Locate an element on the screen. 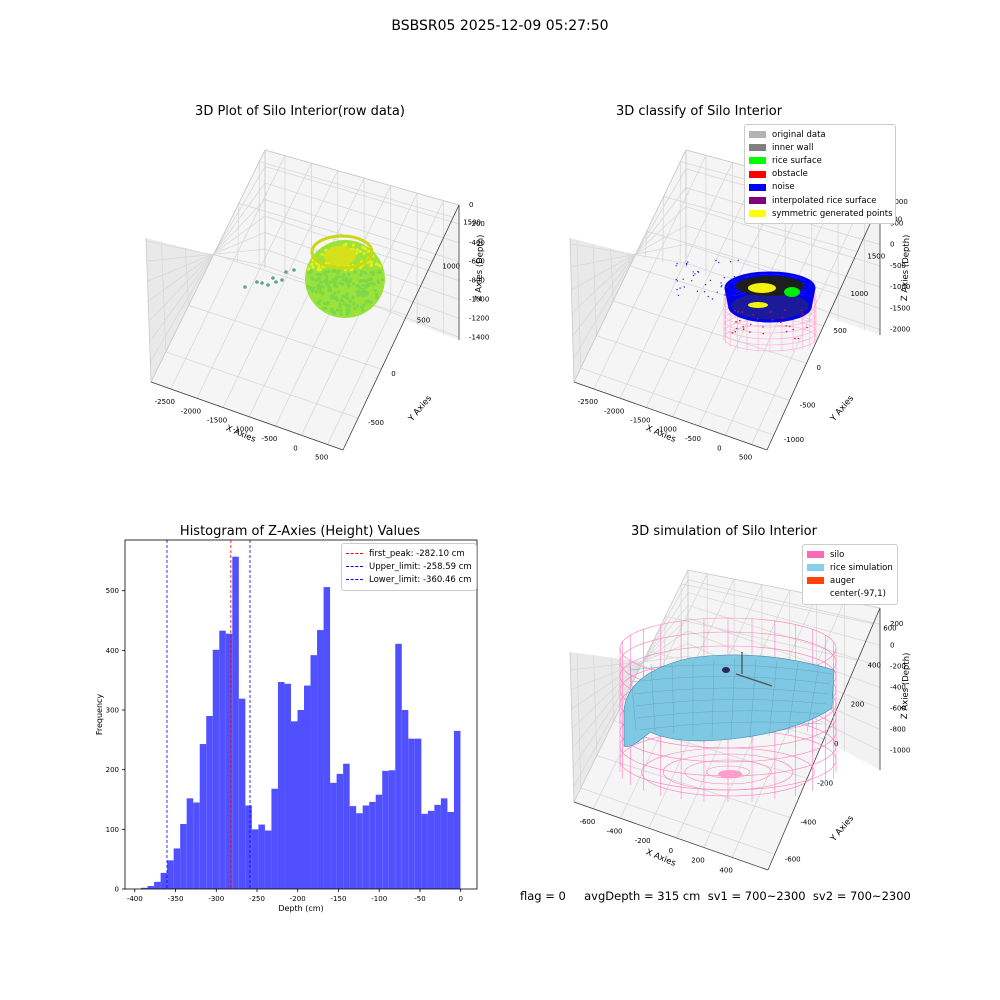  legend-item: auger is located at coordinates (850, 580).